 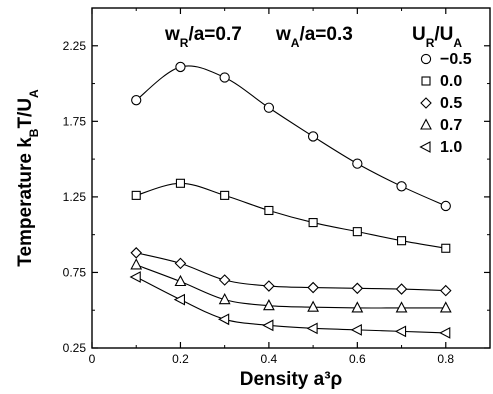 What do you see at coordinates (291, 379) in the screenshot?
I see `x-axis-title: Density a³ρ` at bounding box center [291, 379].